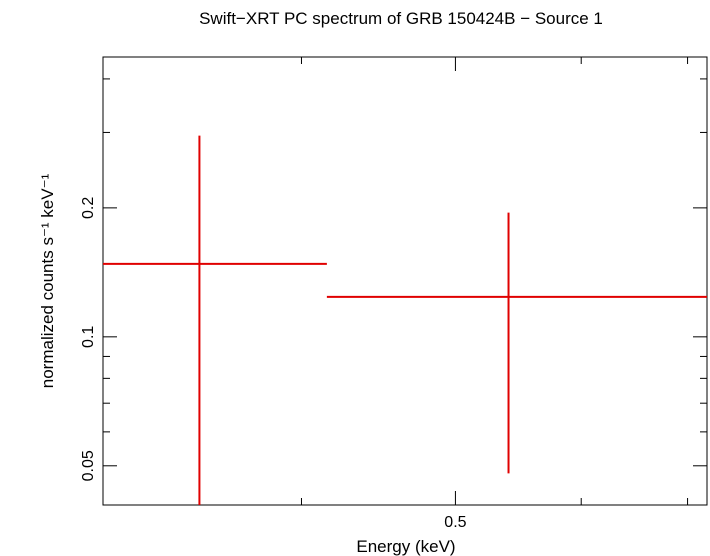 This screenshot has height=556, width=710. Describe the element at coordinates (405, 546) in the screenshot. I see `x-axis-label: Energy (keV)` at that location.